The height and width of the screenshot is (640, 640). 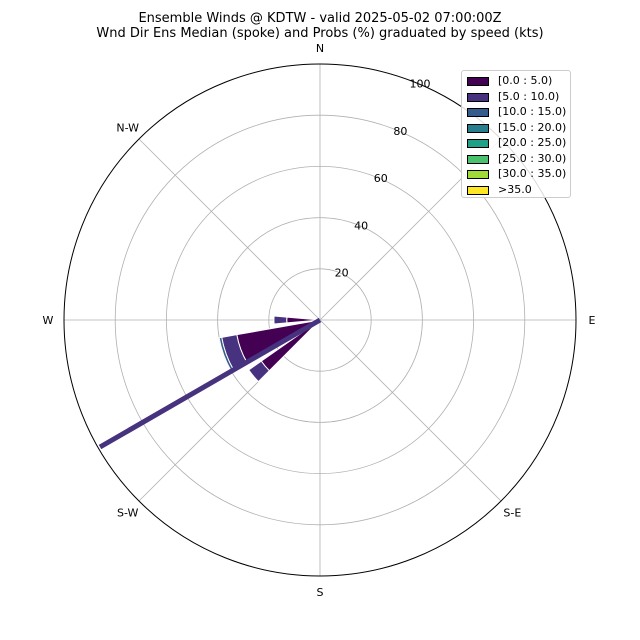 What do you see at coordinates (419, 83) in the screenshot?
I see `radial-tick-label: 100` at bounding box center [419, 83].